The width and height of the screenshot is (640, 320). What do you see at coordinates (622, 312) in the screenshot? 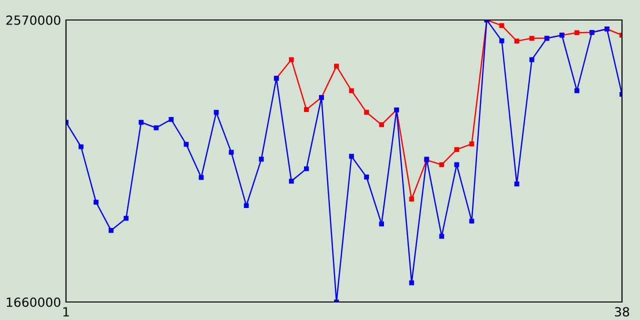
I see `x-tick-label: 38` at bounding box center [622, 312].